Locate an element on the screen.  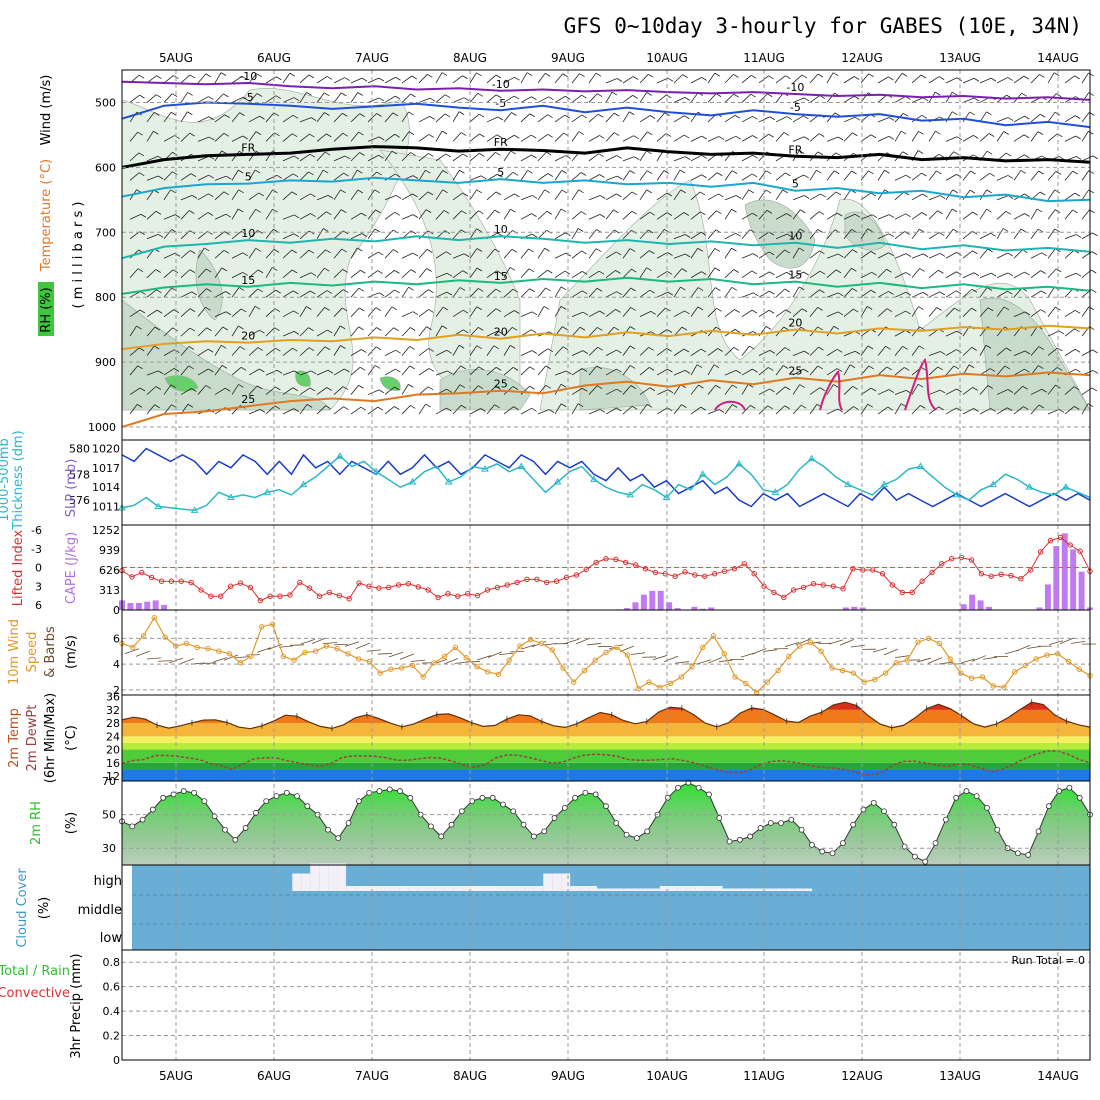
temp-line is located at coordinates (606, 715).